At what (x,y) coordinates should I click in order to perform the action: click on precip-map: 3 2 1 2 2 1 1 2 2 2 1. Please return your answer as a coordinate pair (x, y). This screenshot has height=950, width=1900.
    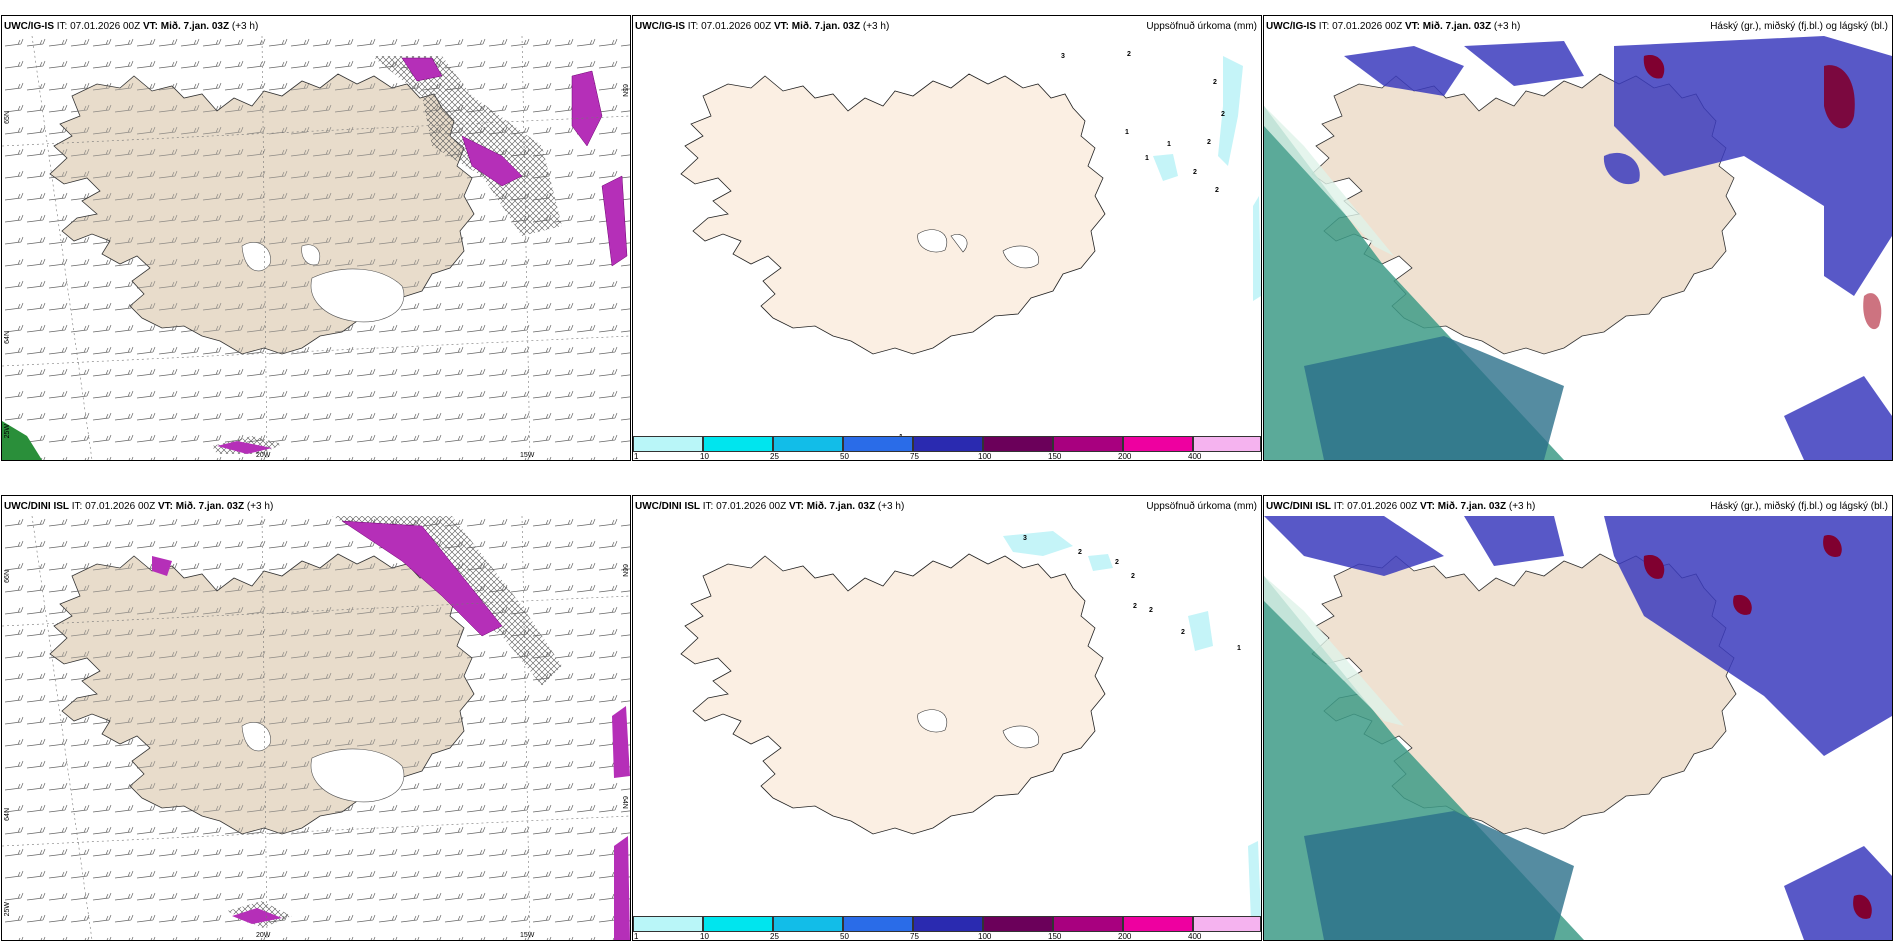
    Looking at the image, I should click on (970, 246).